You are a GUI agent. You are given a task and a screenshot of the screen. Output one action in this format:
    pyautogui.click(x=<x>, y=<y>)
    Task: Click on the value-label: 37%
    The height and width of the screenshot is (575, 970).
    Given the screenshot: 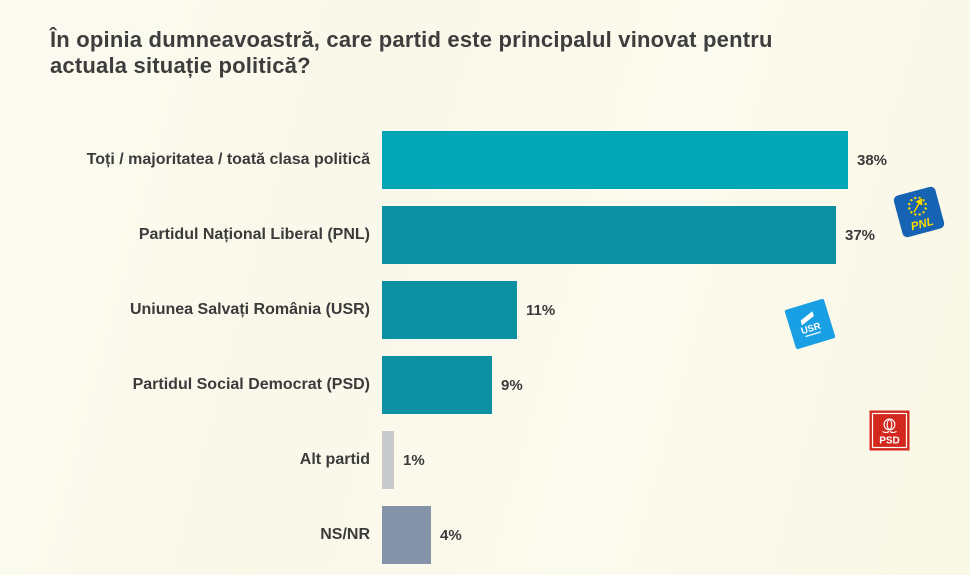 What is the action you would take?
    pyautogui.click(x=860, y=235)
    